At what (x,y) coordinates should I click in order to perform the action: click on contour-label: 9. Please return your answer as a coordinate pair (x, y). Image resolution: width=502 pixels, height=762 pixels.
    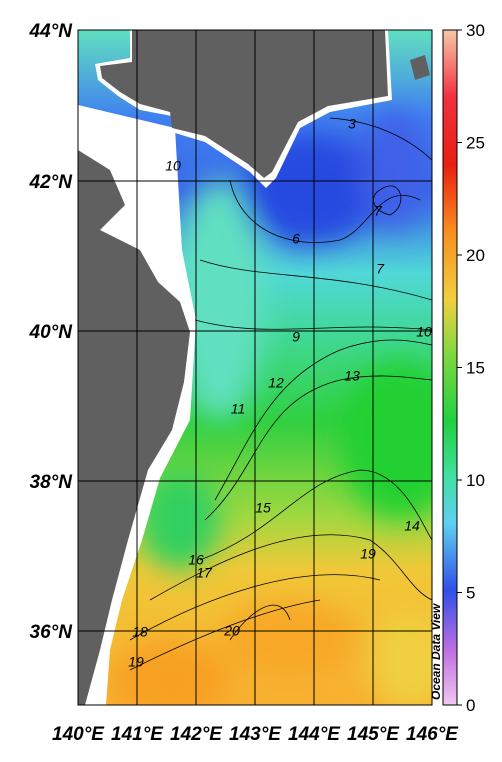
    Looking at the image, I should click on (296, 337).